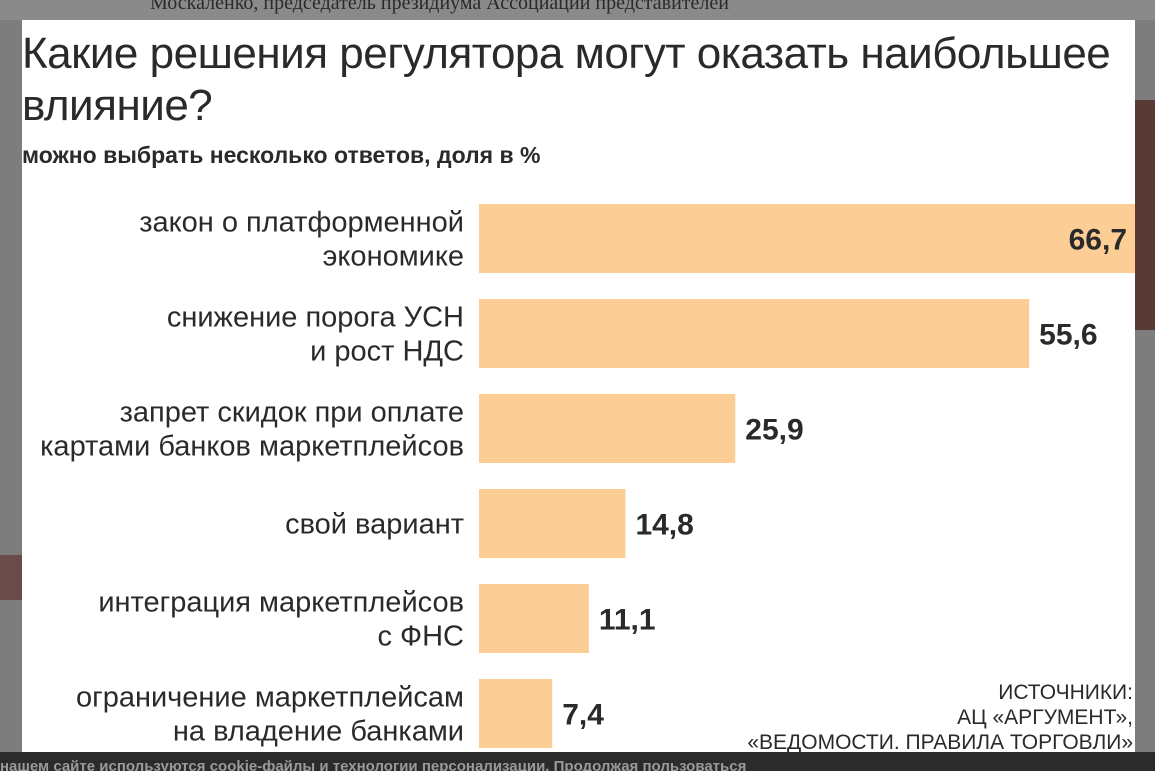 This screenshot has height=771, width=1155. Describe the element at coordinates (281, 603) in the screenshot. I see `category-label: интеграция маркетплейсов` at that location.